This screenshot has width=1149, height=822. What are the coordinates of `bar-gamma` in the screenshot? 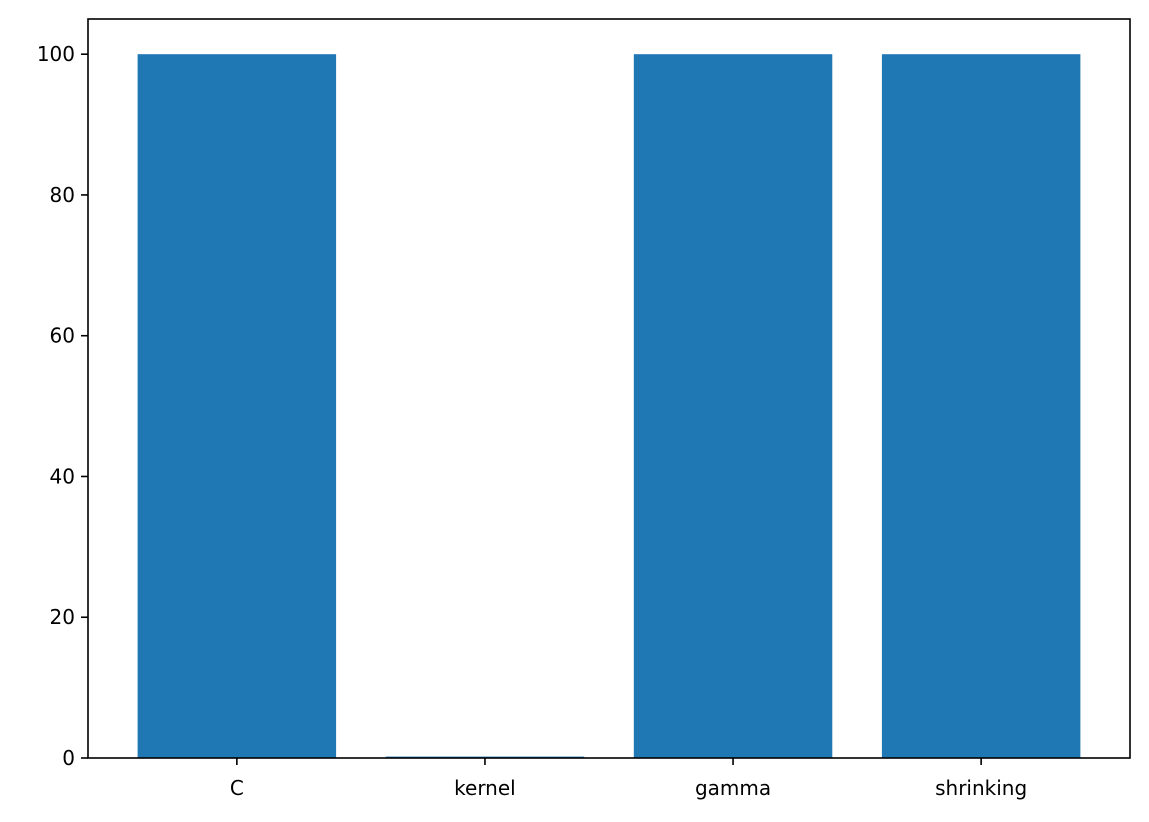 It's located at (733, 406).